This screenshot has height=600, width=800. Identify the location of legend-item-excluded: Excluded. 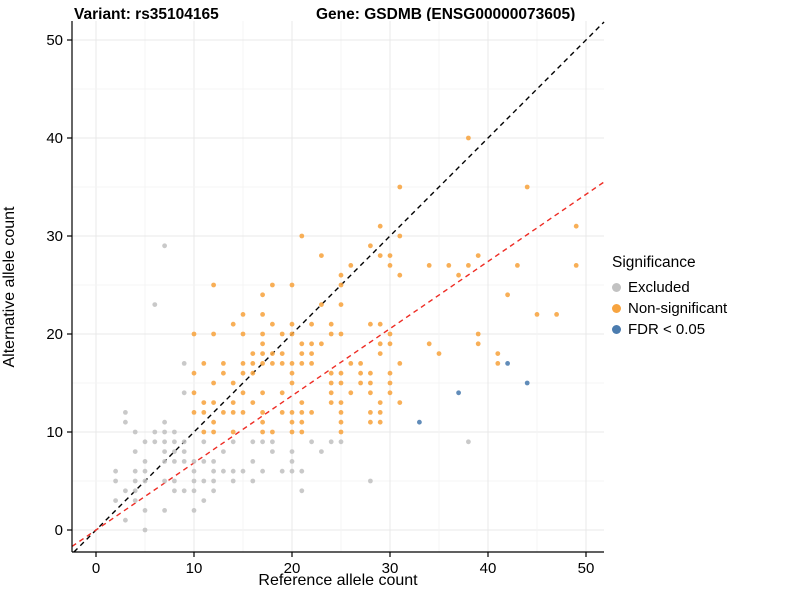
(669, 287).